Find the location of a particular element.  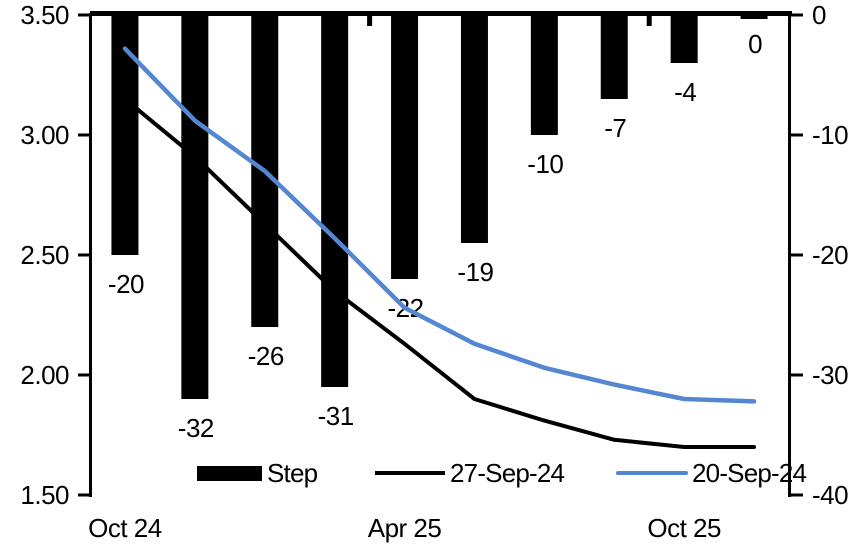

bar-data-label: 0 is located at coordinates (755, 44).